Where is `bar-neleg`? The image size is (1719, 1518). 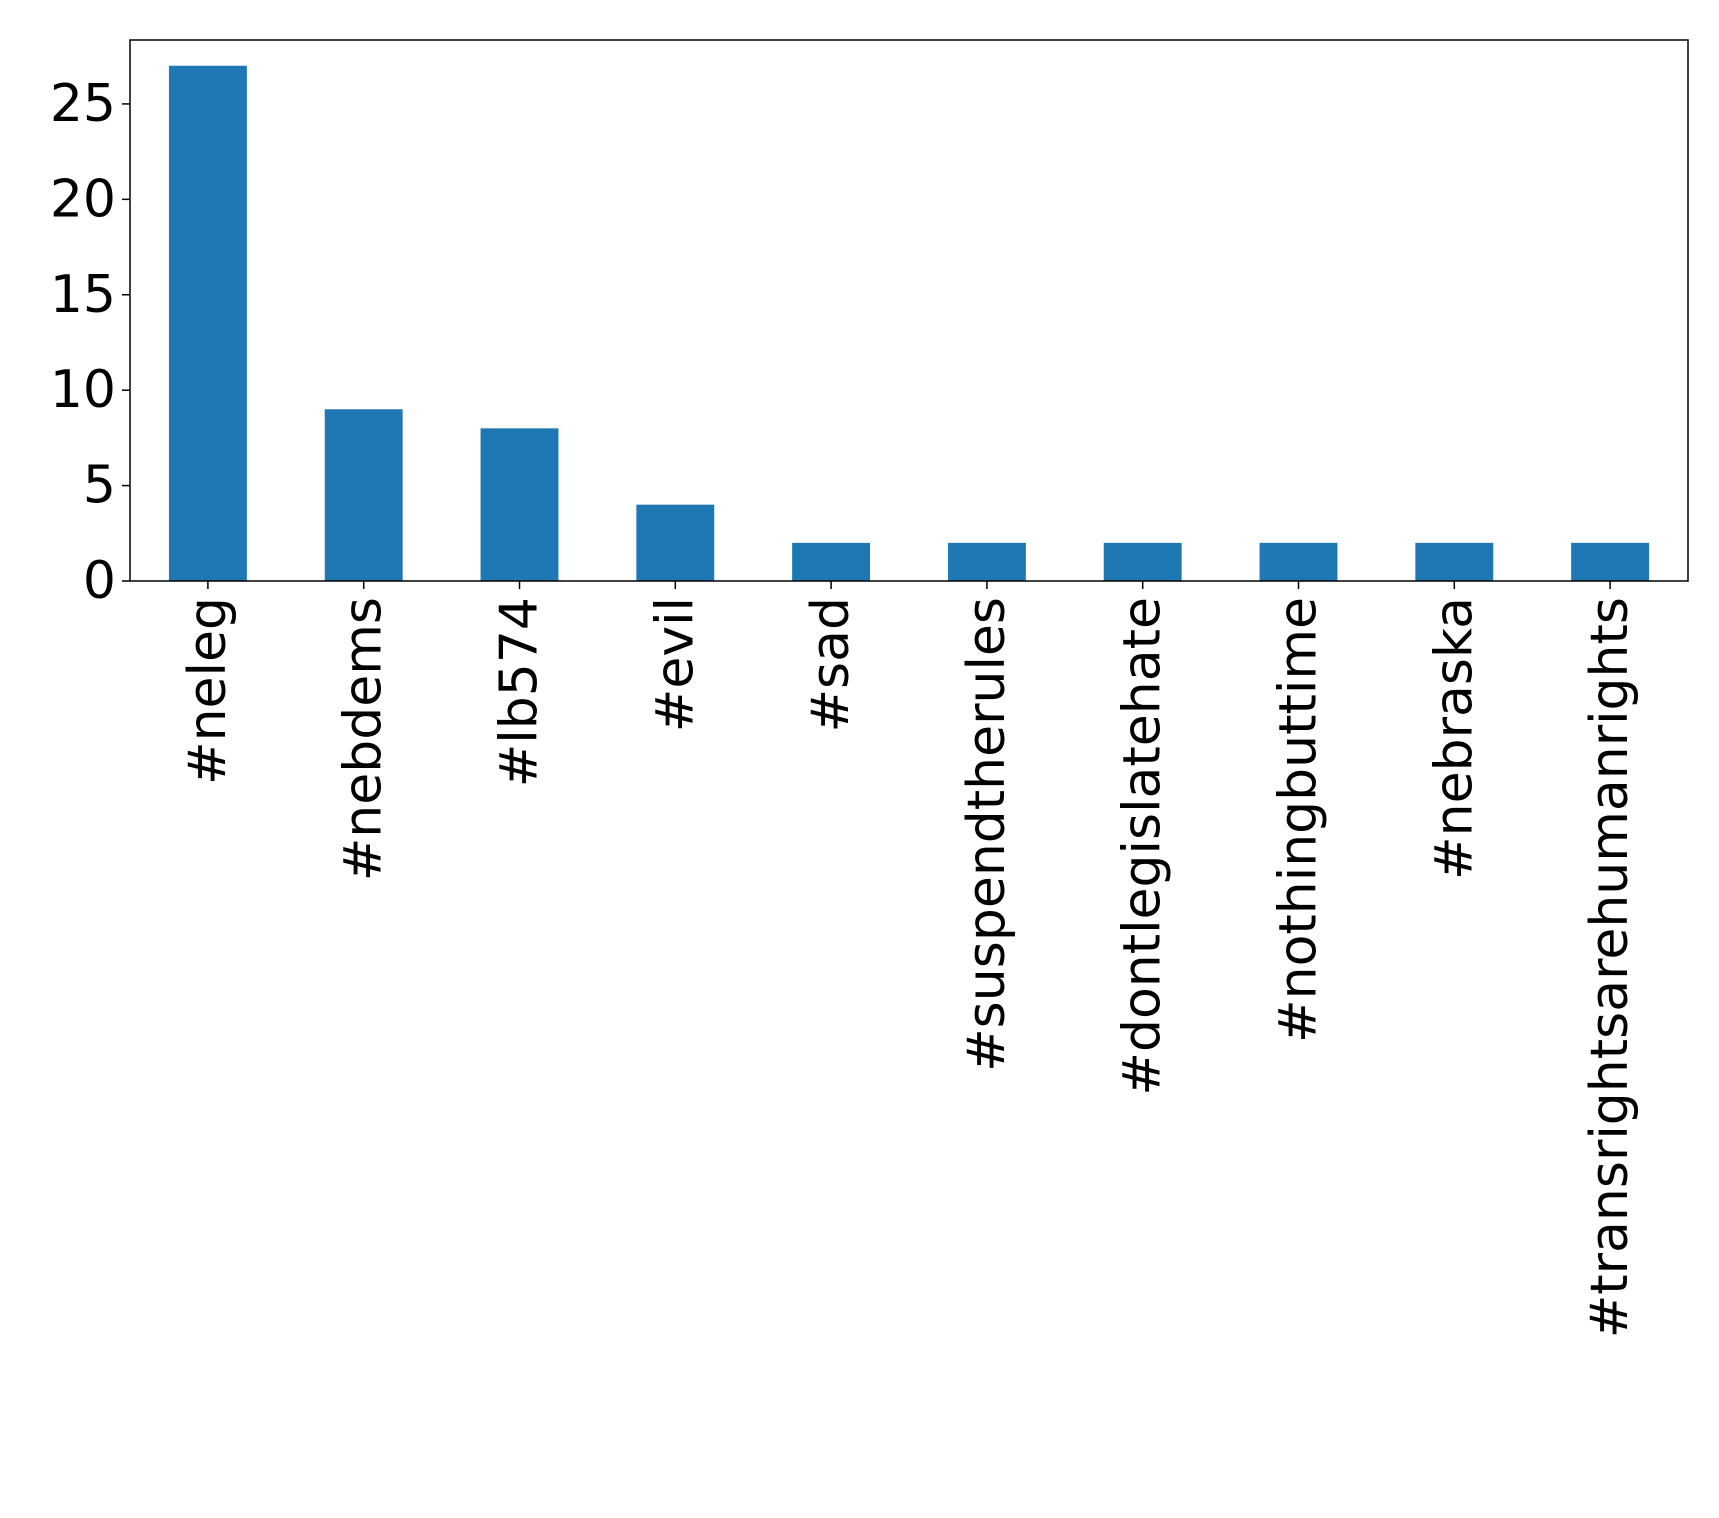 bar-neleg is located at coordinates (207, 323).